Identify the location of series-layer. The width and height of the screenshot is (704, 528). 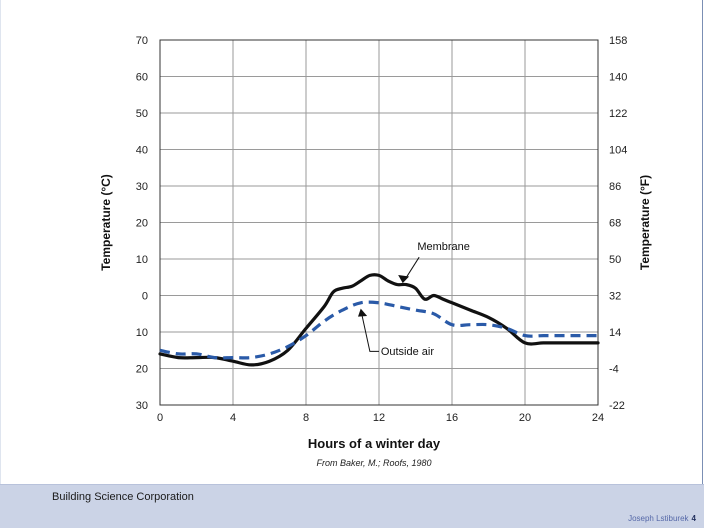
(379, 320).